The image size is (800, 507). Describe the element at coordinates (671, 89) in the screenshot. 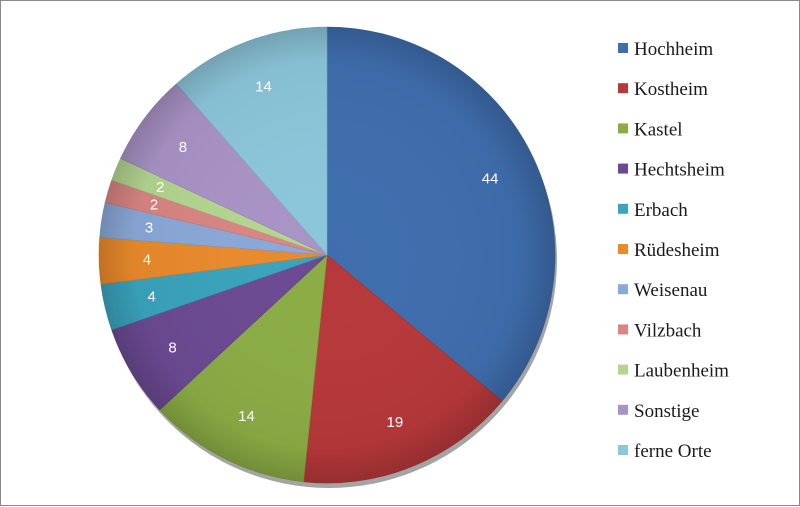

I see `legend-label: Kostheim` at that location.